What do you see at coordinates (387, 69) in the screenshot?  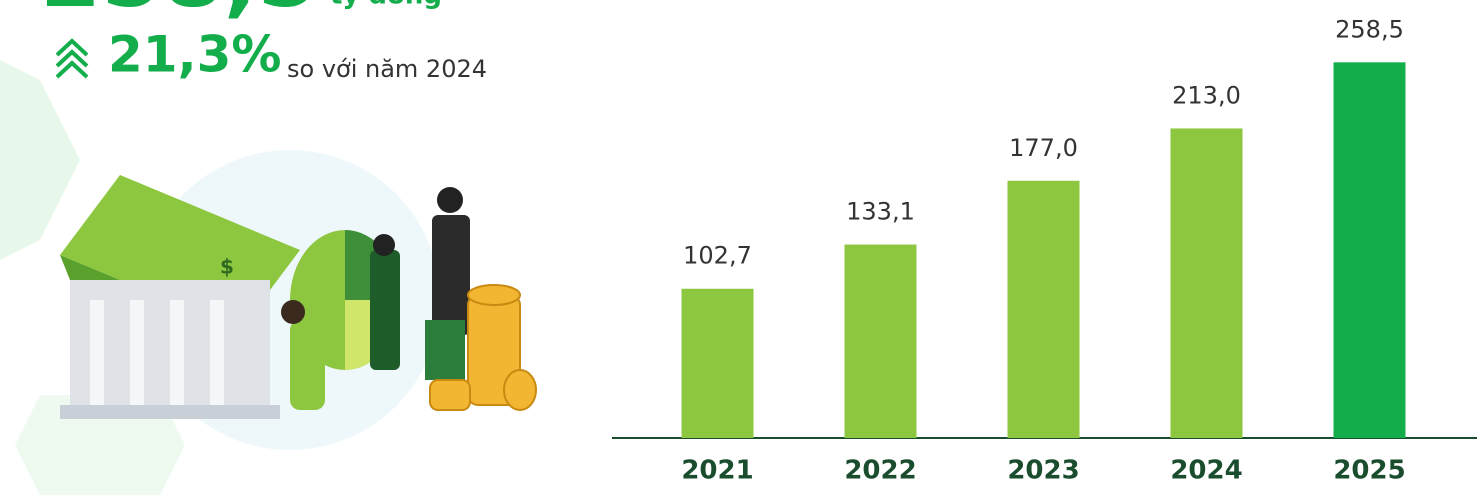 I see `growth-note: so với năm 2024` at bounding box center [387, 69].